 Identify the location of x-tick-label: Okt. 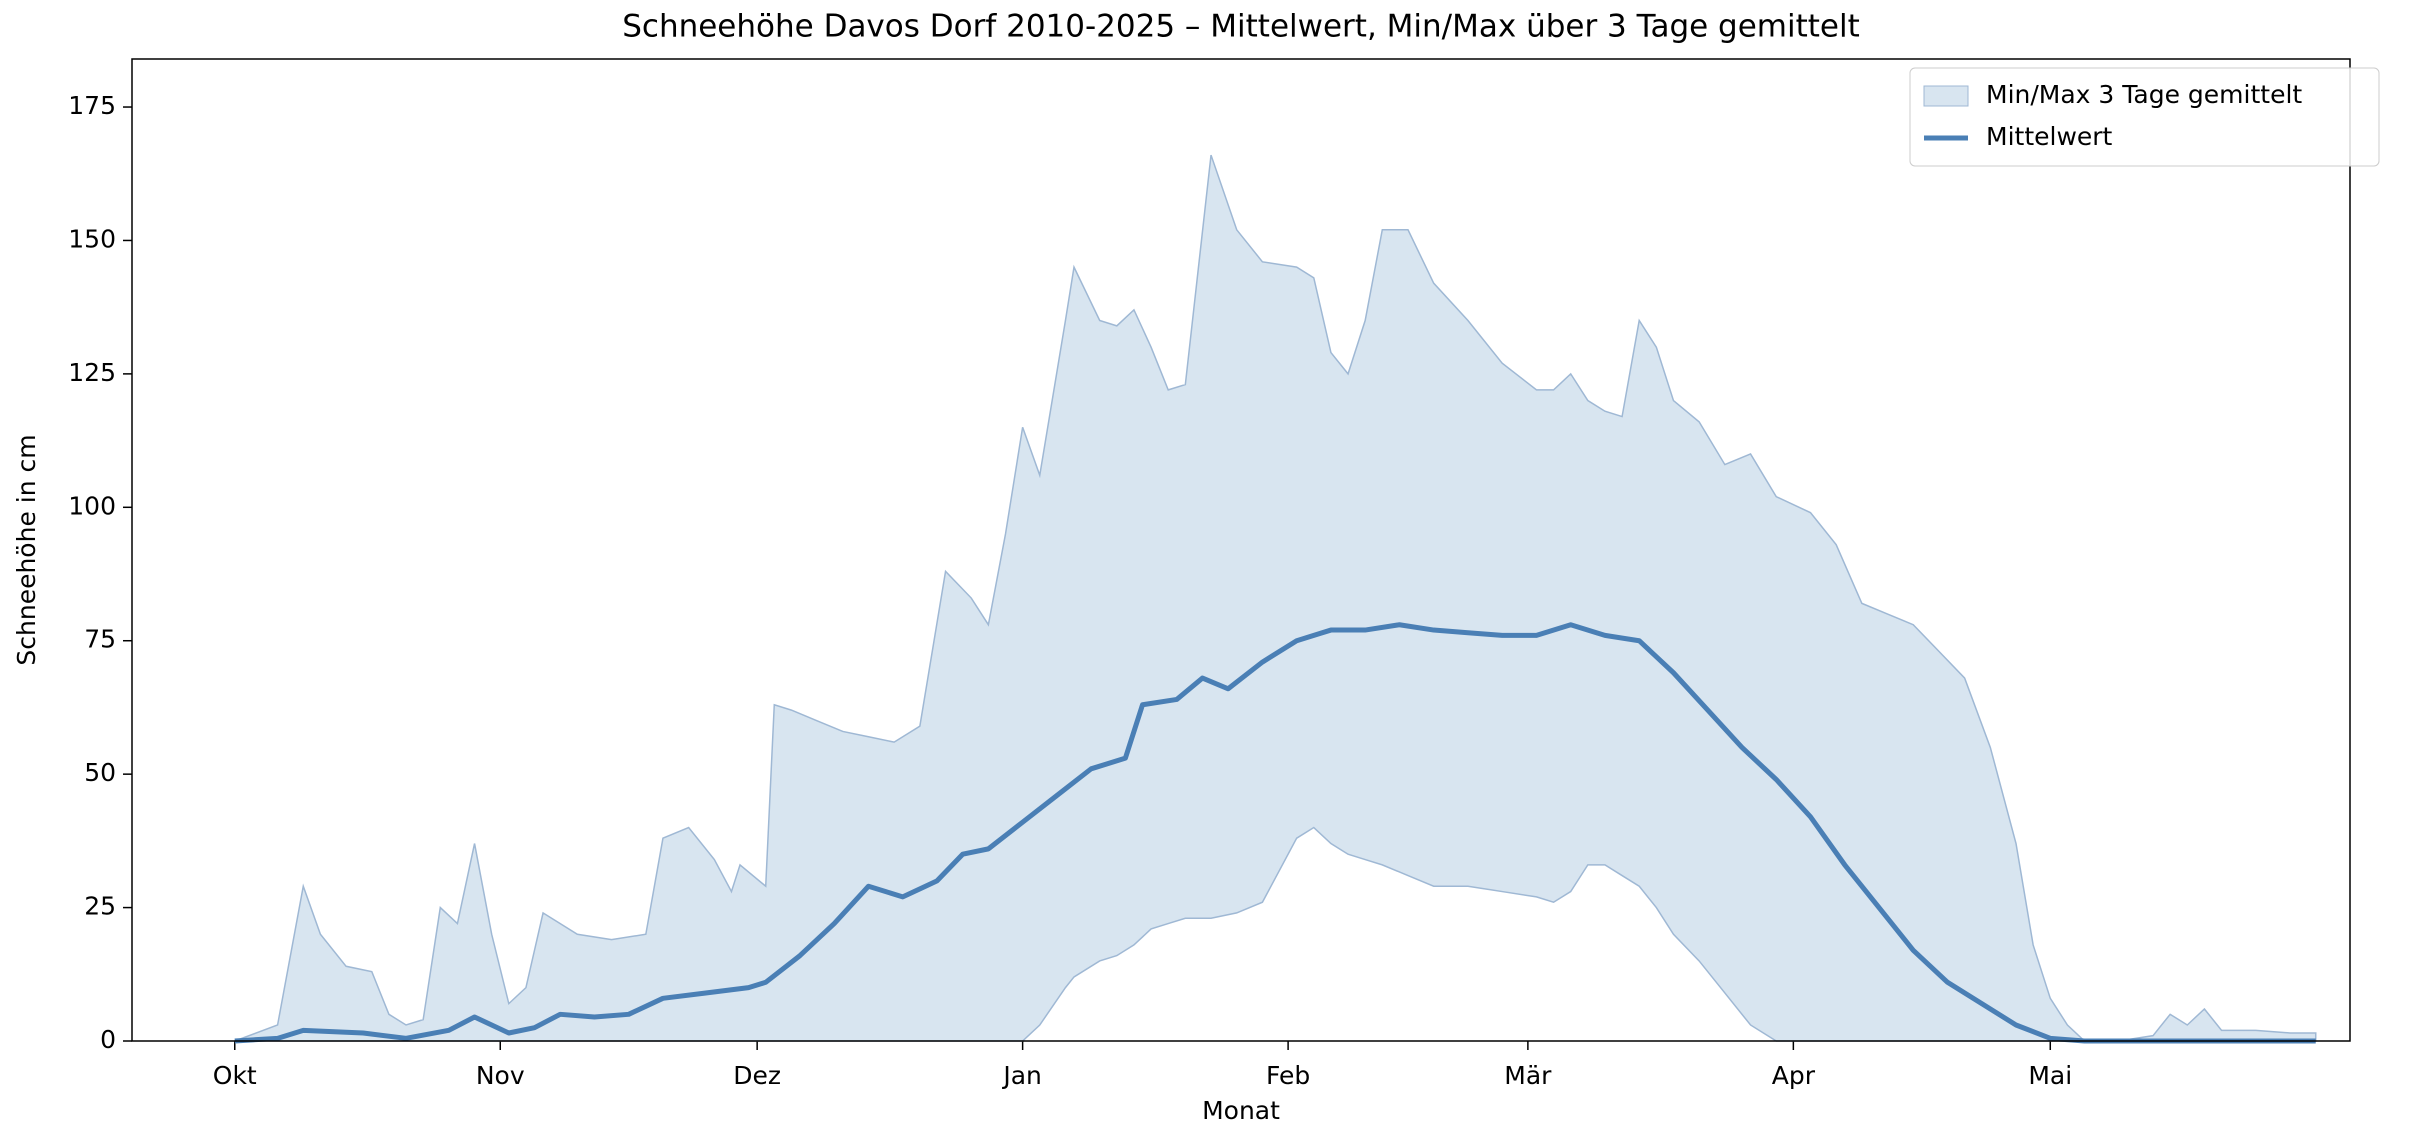
(235, 1075).